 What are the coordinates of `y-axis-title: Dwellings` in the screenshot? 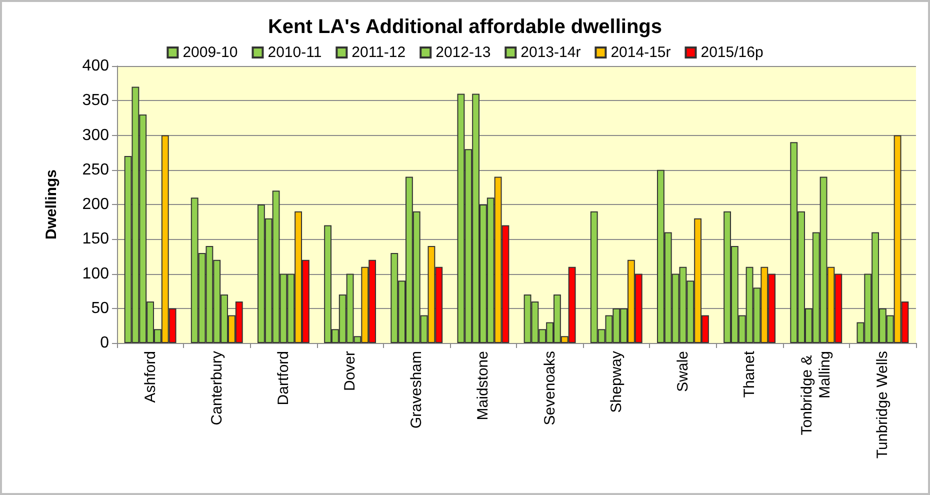 It's located at (51, 204).